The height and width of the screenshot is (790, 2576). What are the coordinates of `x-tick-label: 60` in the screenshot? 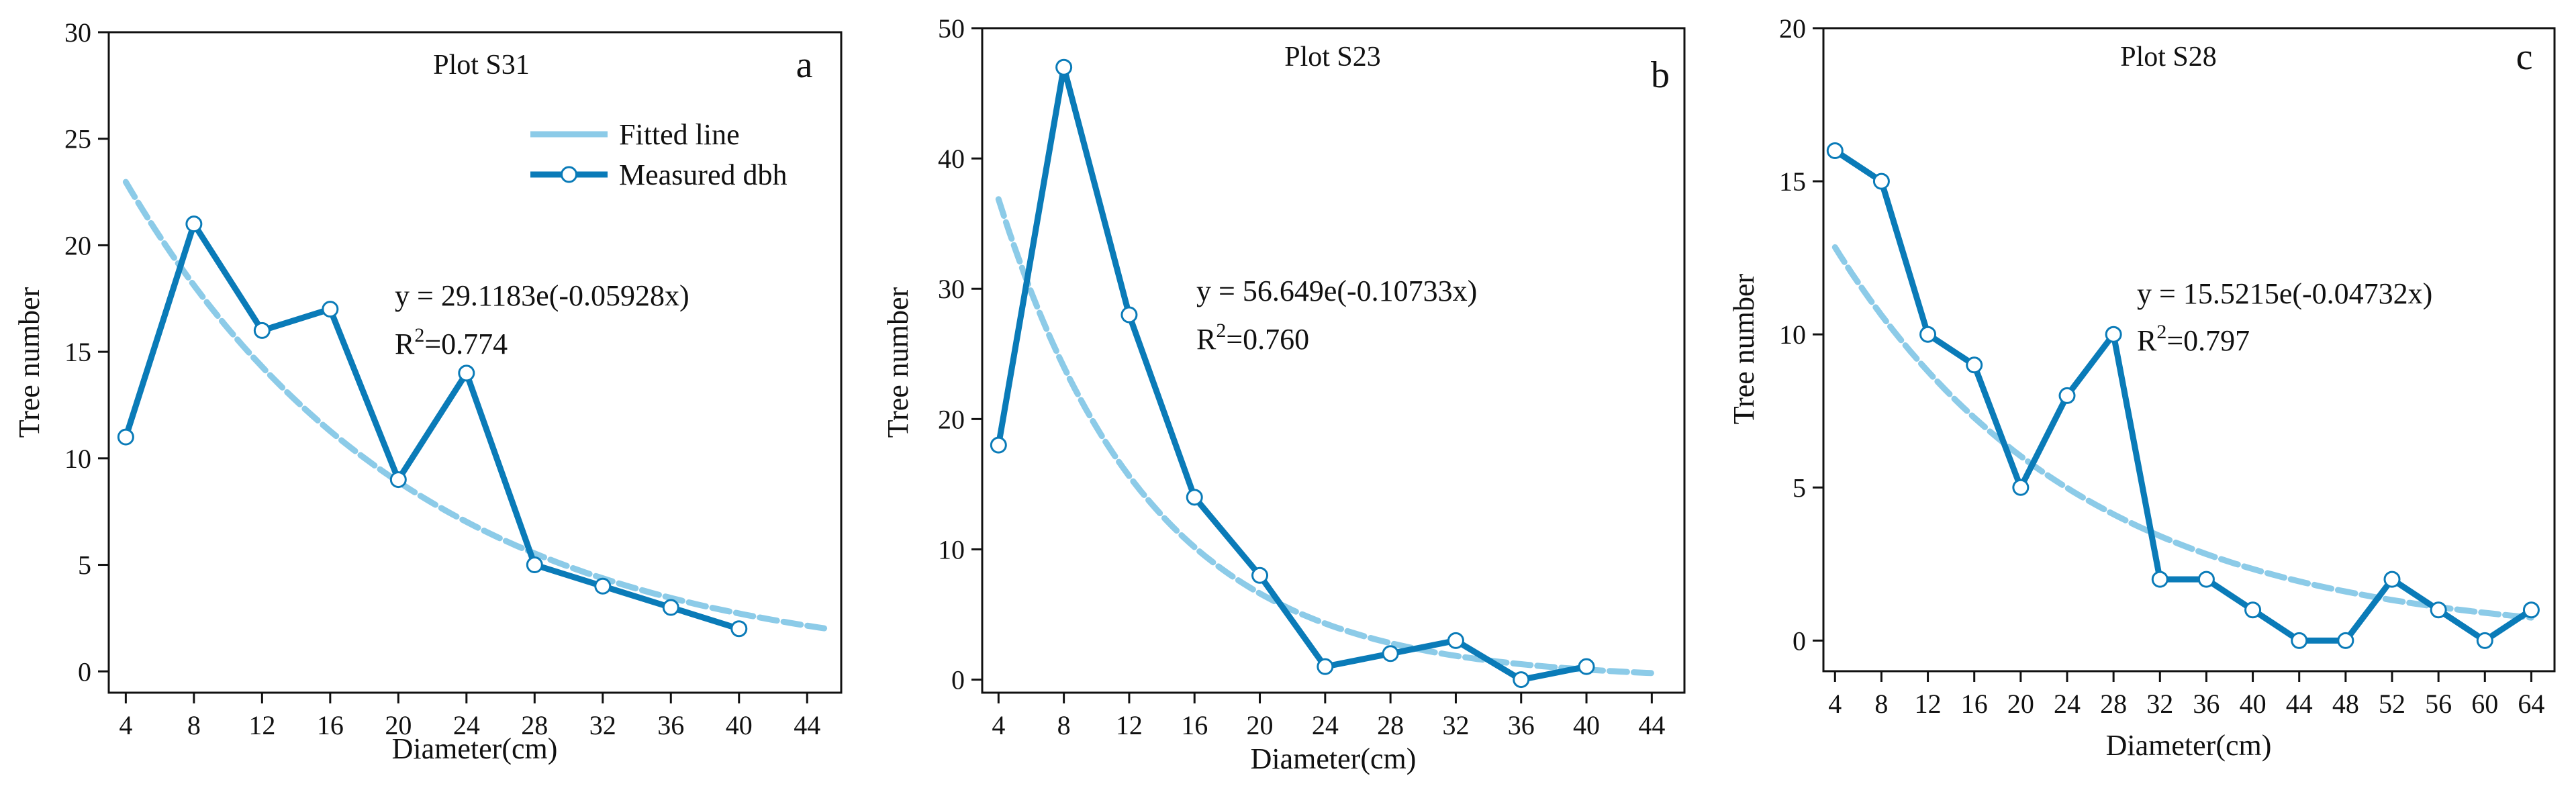 It's located at (2484, 704).